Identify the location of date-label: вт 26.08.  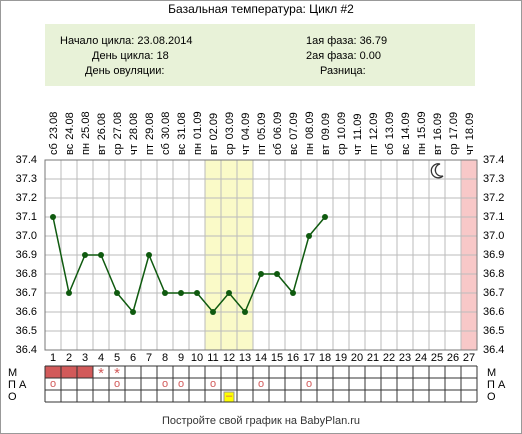
(102, 134).